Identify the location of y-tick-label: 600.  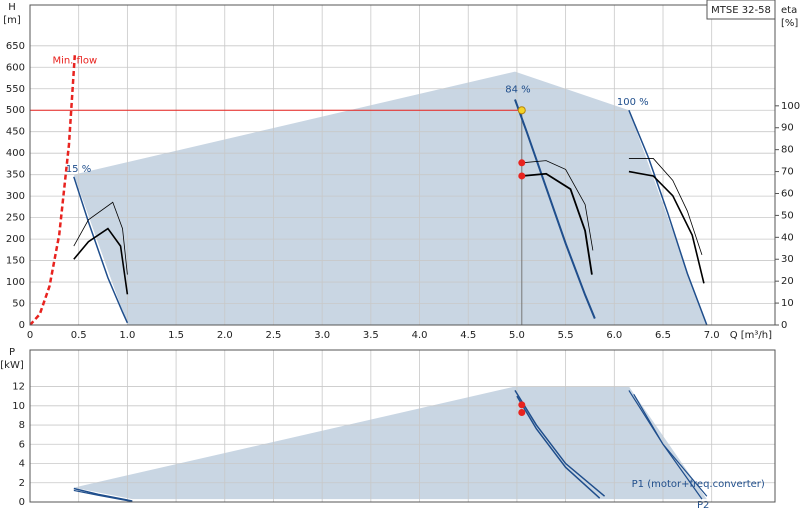
(15, 67).